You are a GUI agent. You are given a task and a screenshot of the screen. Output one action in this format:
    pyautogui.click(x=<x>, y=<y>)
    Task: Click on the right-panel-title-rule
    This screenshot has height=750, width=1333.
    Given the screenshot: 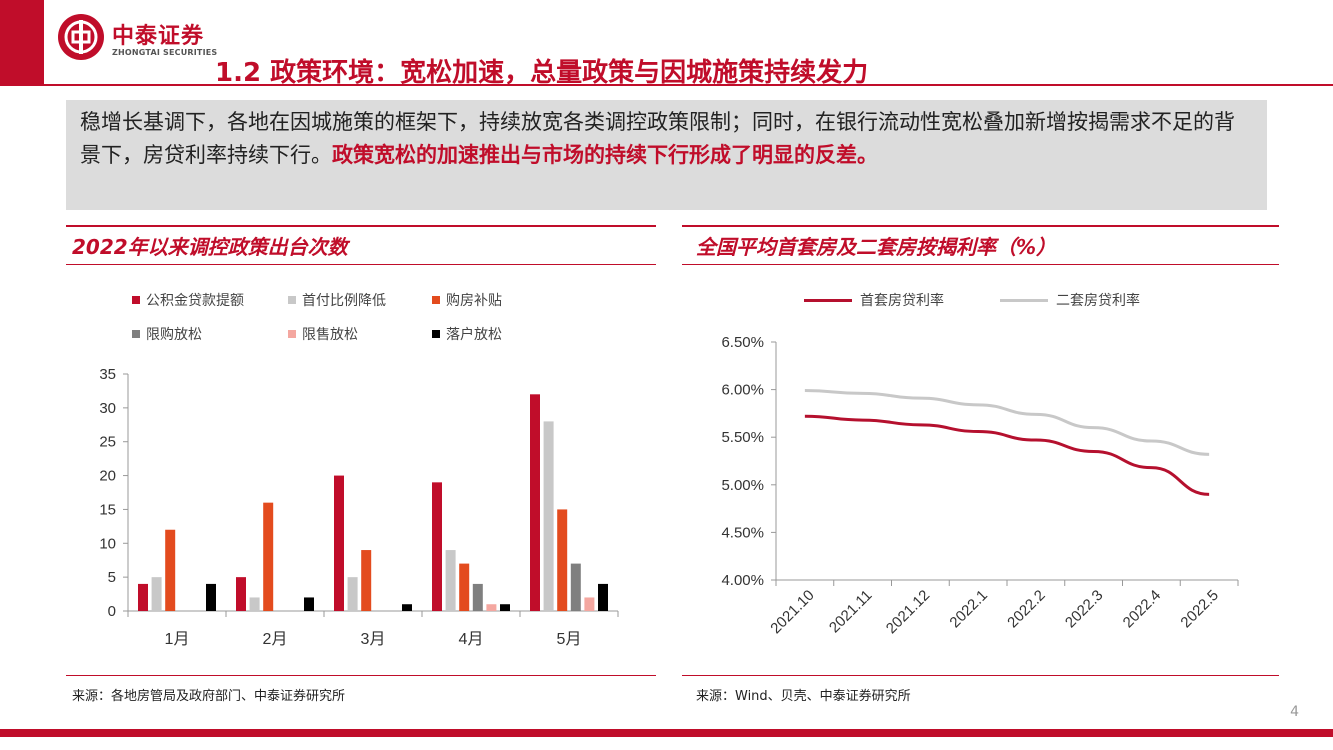 What is the action you would take?
    pyautogui.click(x=980, y=264)
    